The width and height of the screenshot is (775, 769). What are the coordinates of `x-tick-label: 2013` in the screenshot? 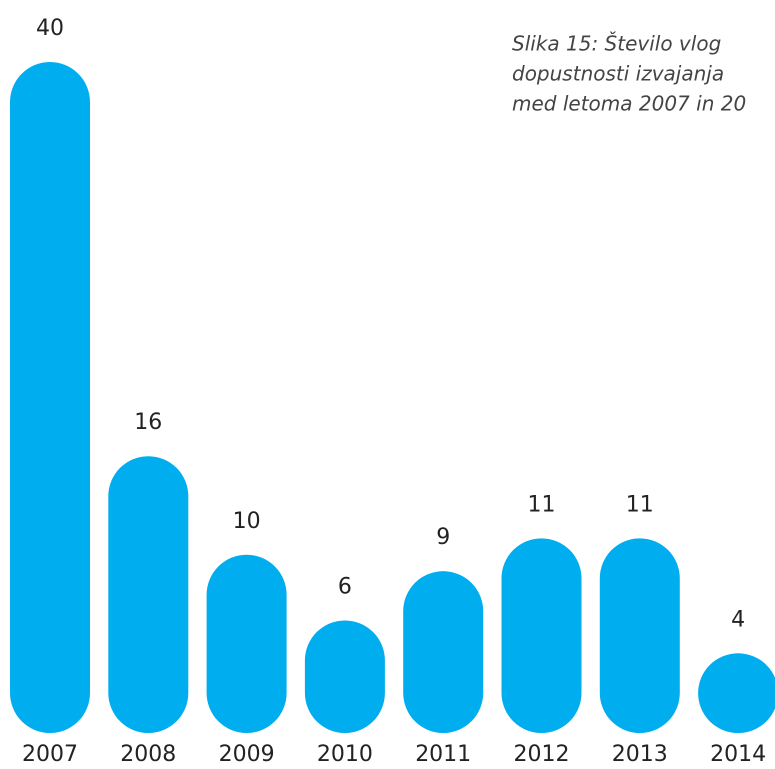 It's located at (640, 754).